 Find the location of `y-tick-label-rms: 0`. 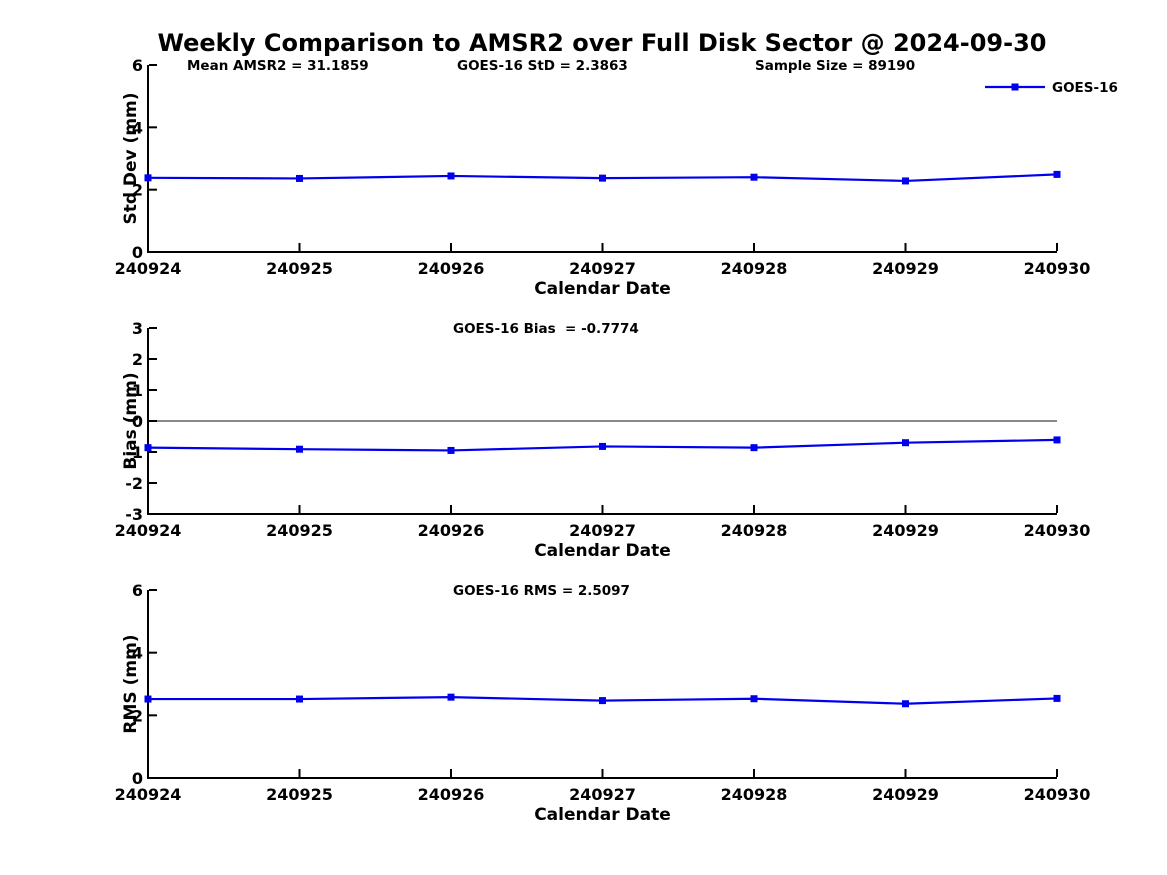

y-tick-label-rms: 0 is located at coordinates (137, 778).